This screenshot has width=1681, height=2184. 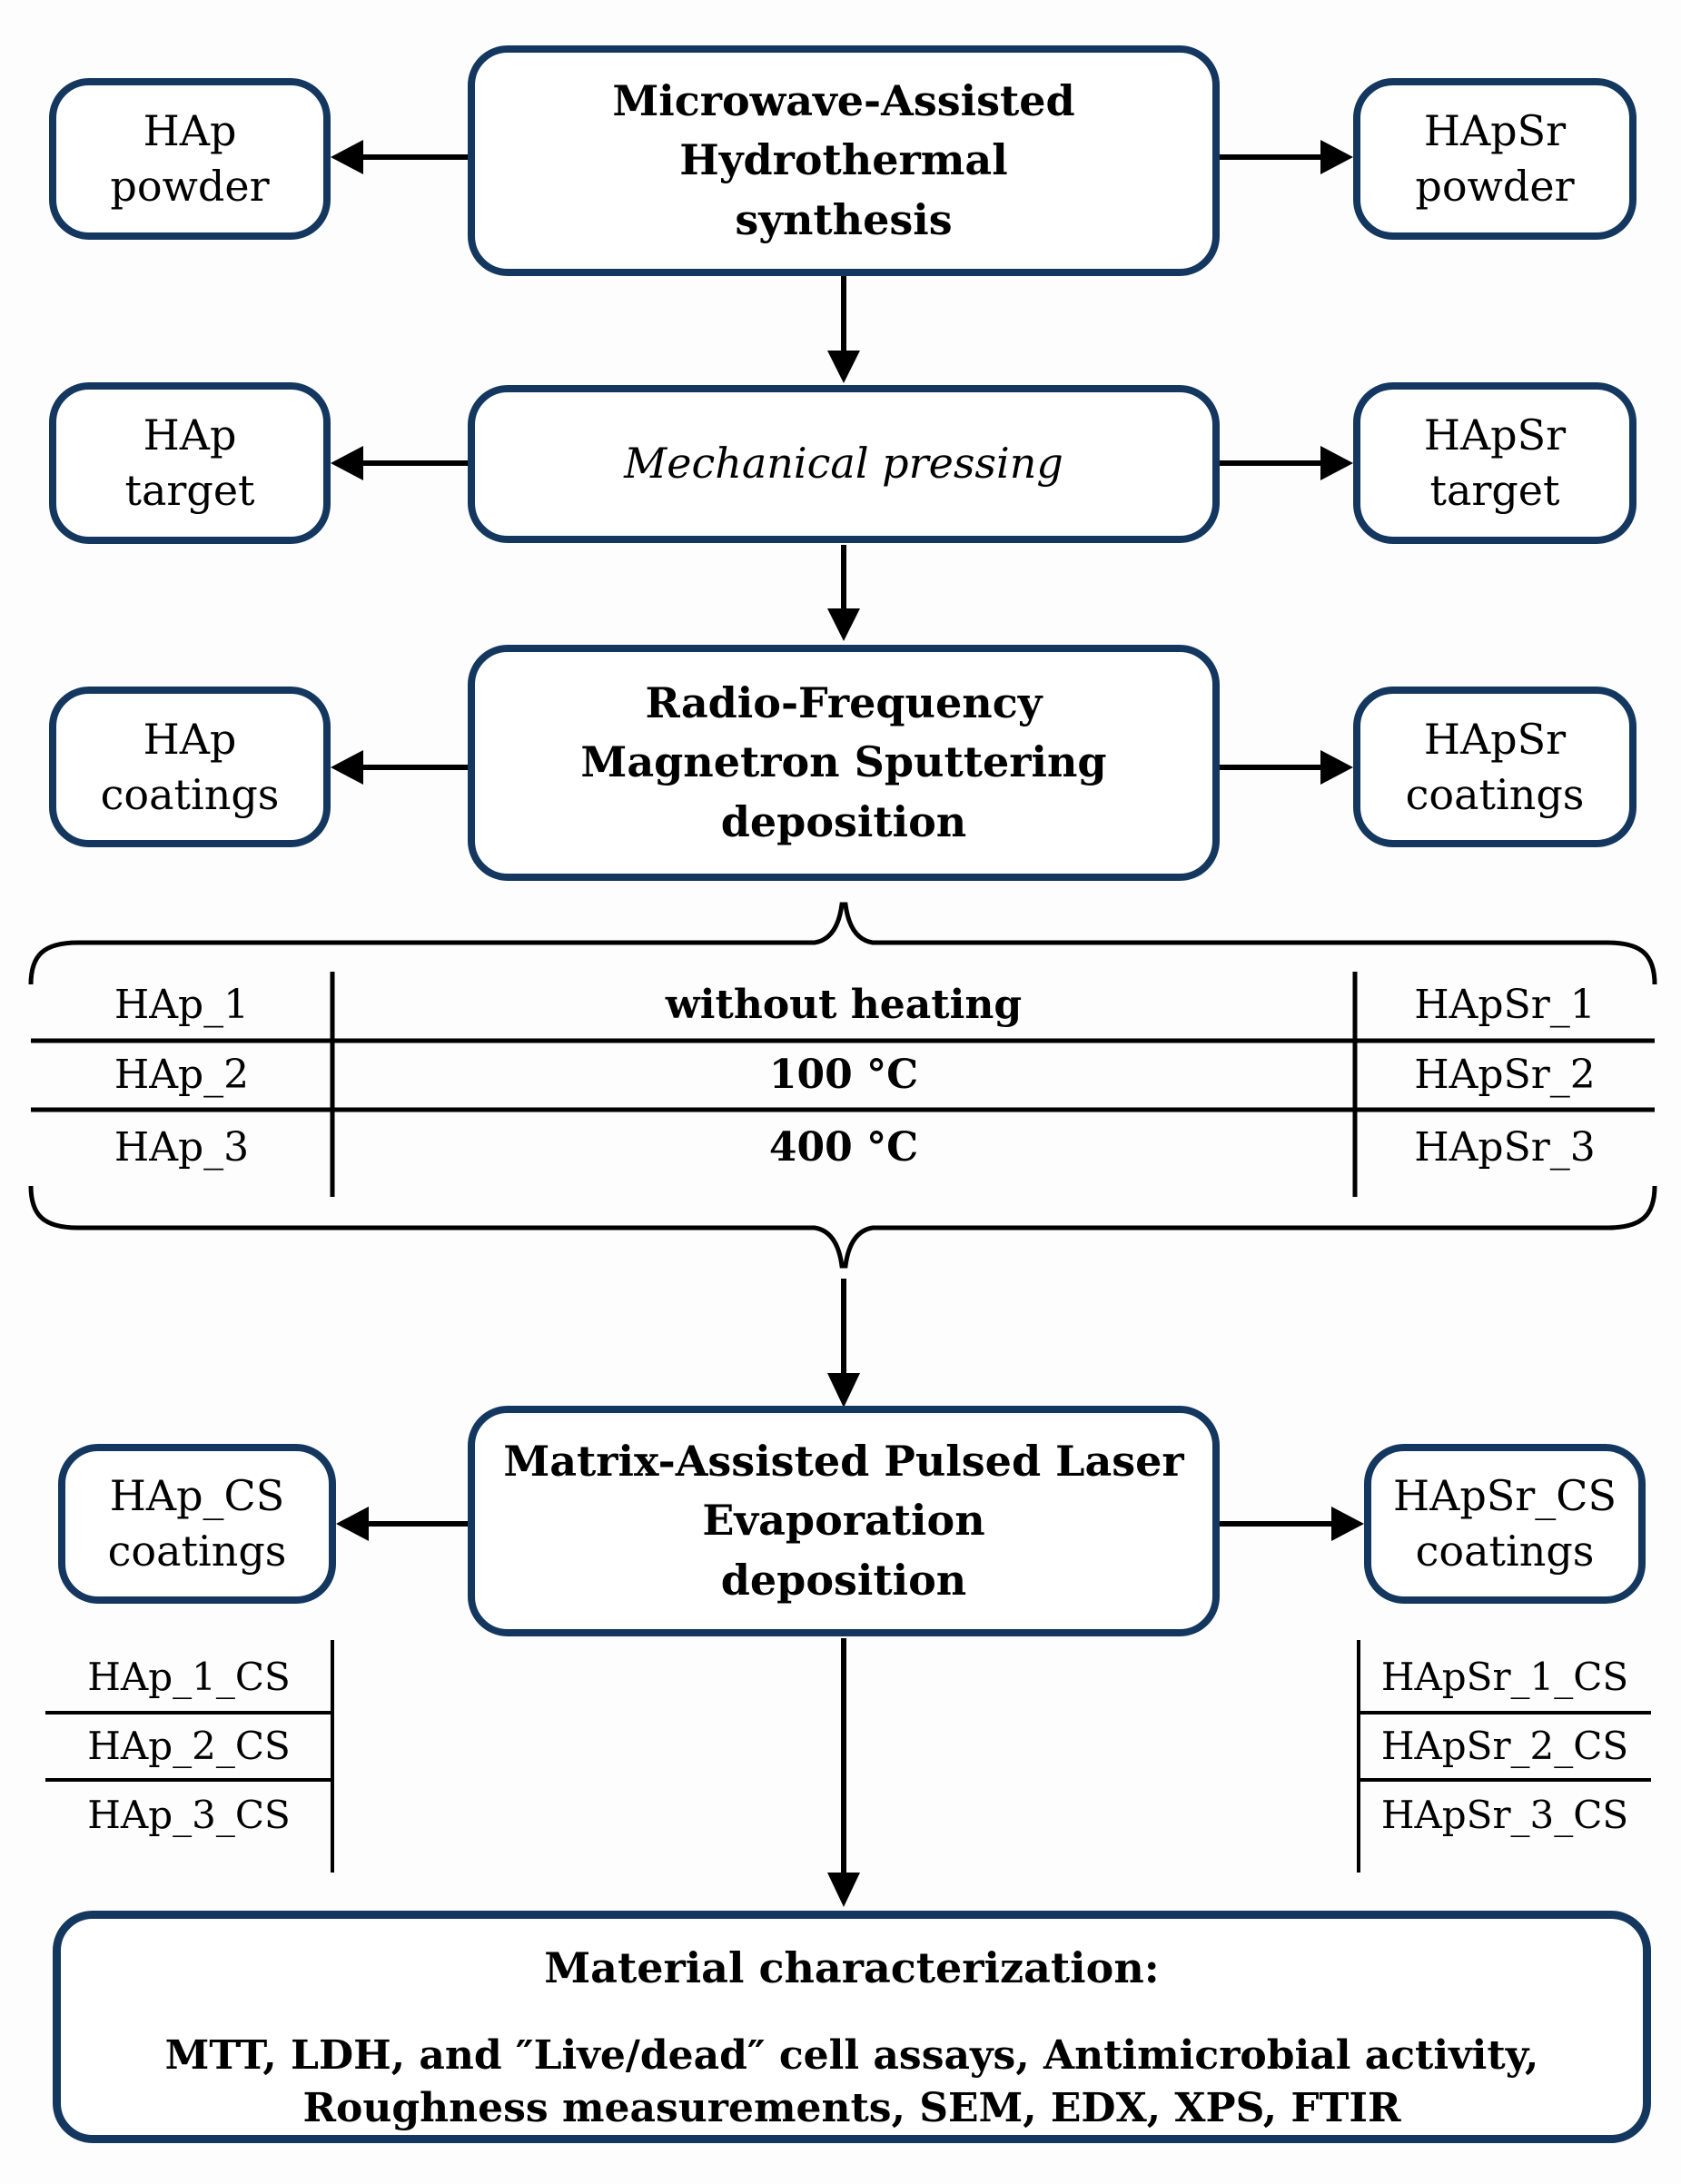 What do you see at coordinates (182, 1005) in the screenshot?
I see `table-cell-hap-1: HAp_1` at bounding box center [182, 1005].